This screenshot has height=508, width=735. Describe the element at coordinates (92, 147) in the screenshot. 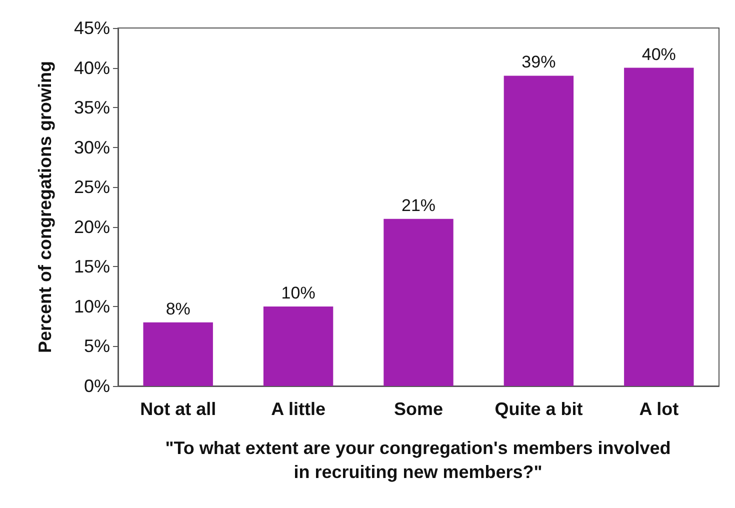

I see `y-tick-label: 30%` at that location.